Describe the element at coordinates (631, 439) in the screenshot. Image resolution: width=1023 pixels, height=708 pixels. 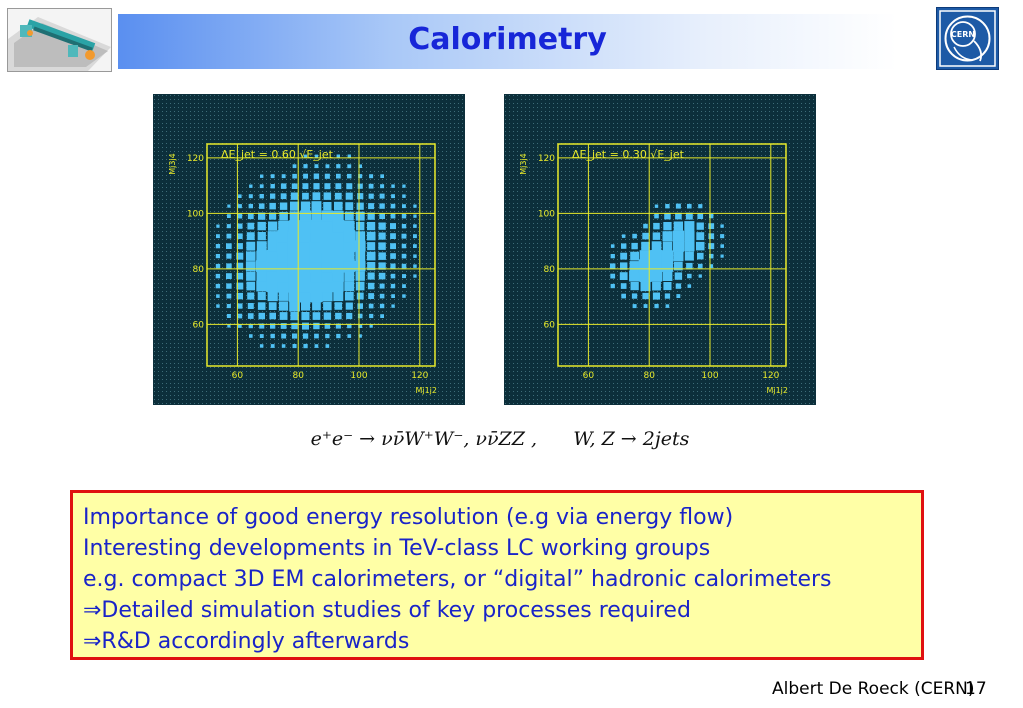
I see `decay-formula-text: W, Z → 2jets` at that location.